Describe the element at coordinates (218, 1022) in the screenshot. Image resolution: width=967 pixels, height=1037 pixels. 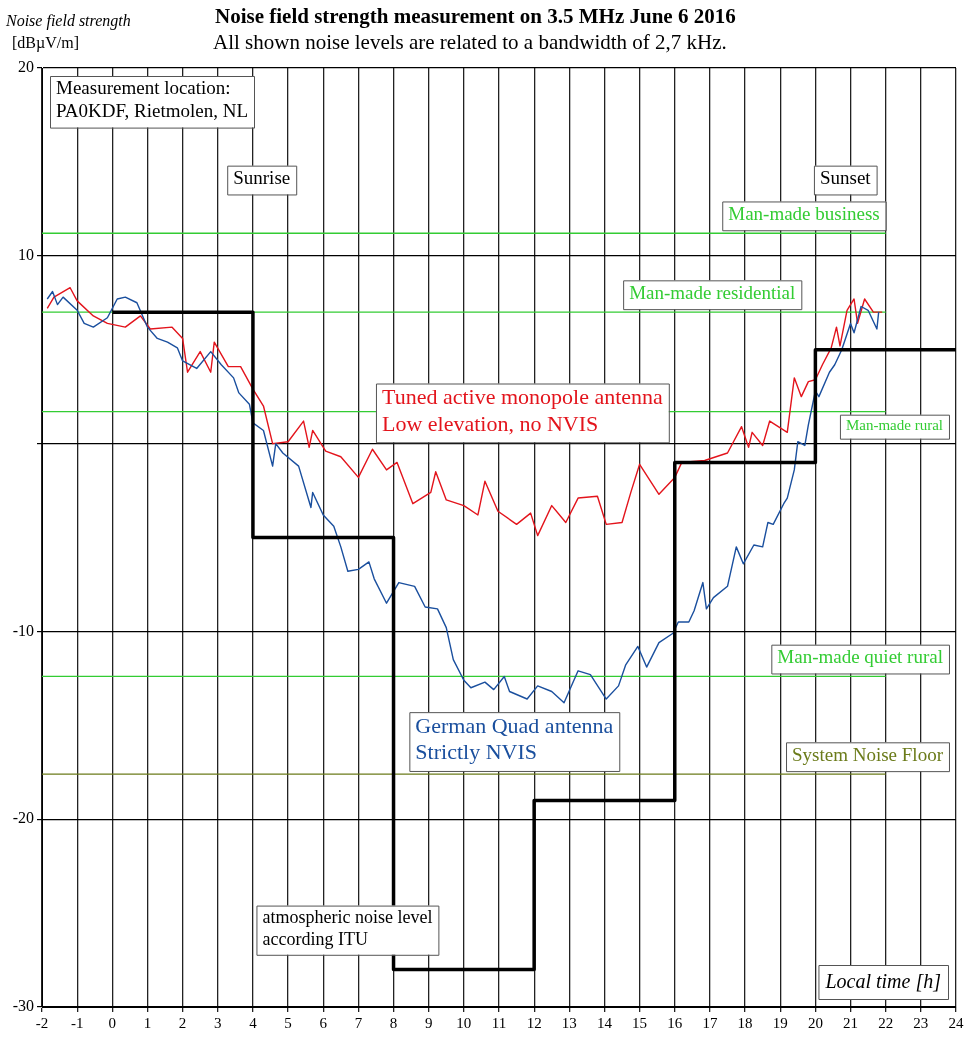
I see `x-tick-label: 3` at that location.